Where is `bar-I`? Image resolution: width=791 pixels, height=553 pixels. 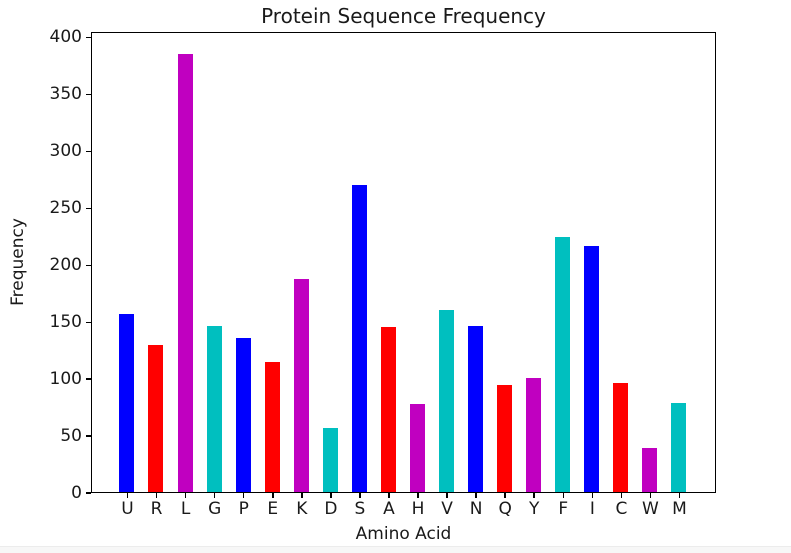 bar-I is located at coordinates (592, 369).